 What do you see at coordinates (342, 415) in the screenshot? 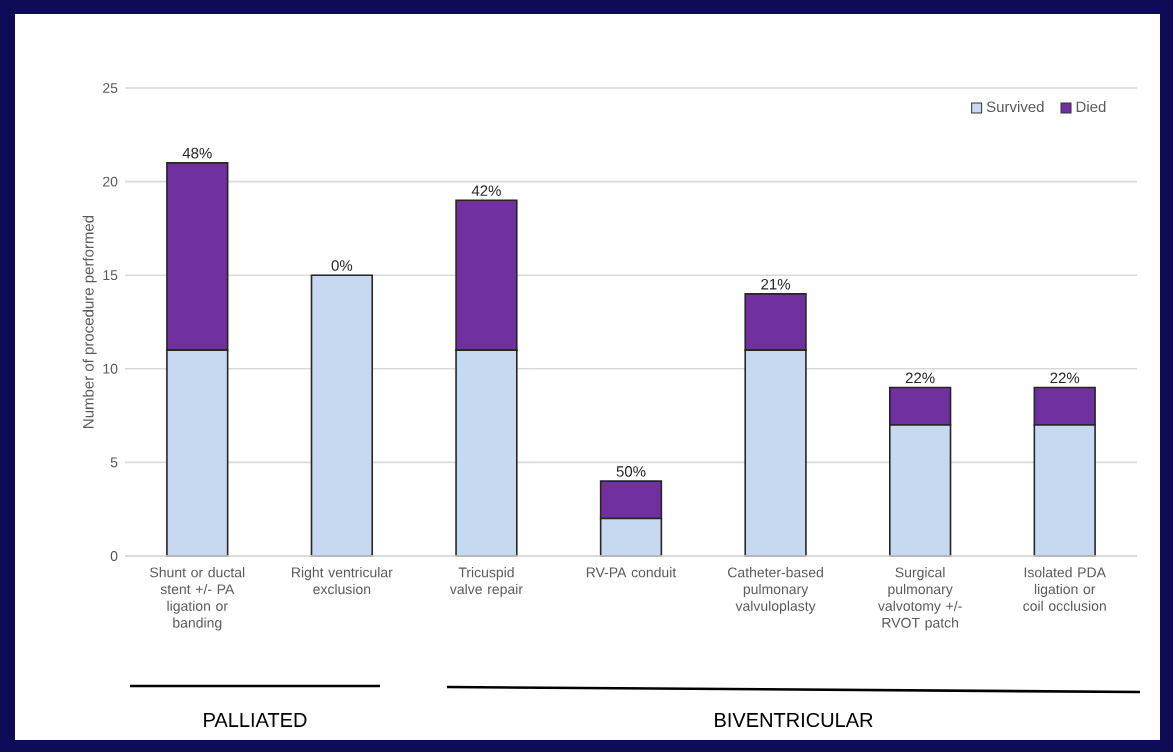
I see `bar` at bounding box center [342, 415].